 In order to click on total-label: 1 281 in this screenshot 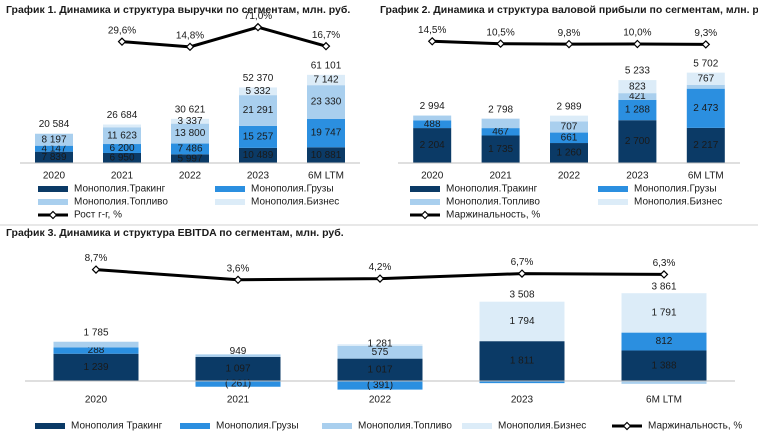, I will do `click(379, 343)`.